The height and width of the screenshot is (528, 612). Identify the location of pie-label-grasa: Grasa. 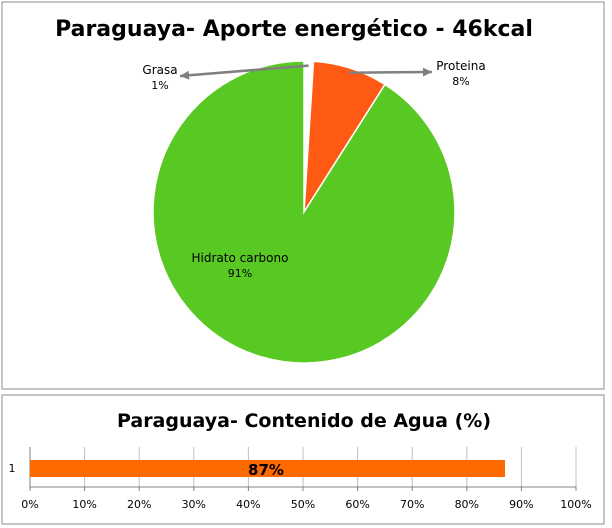
(159, 70).